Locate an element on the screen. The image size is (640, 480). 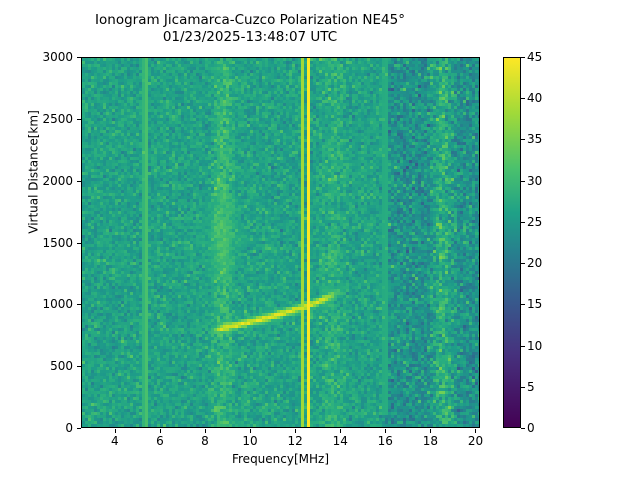
x-tick-label: 6 is located at coordinates (160, 441).